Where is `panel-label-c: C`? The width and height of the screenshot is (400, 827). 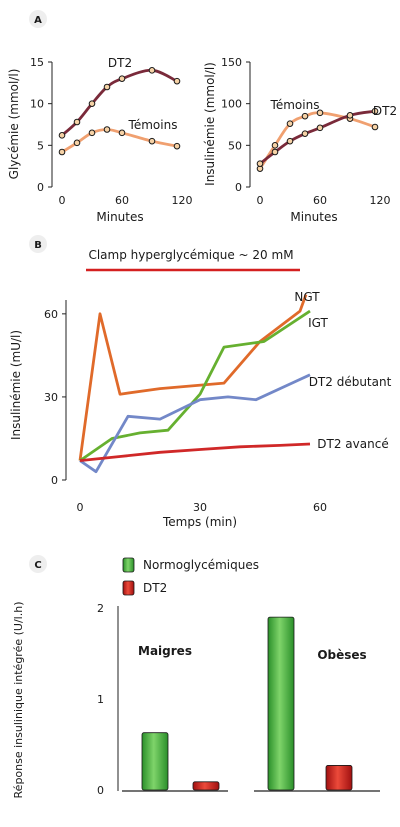
panel-label-c: C is located at coordinates (38, 564).